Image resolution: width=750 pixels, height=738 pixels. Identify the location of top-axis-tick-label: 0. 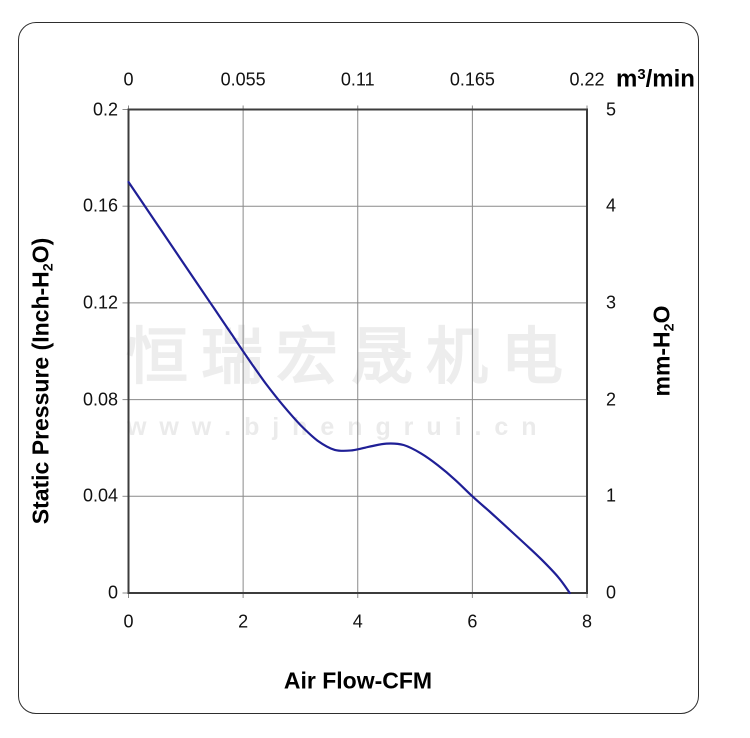
(128, 79).